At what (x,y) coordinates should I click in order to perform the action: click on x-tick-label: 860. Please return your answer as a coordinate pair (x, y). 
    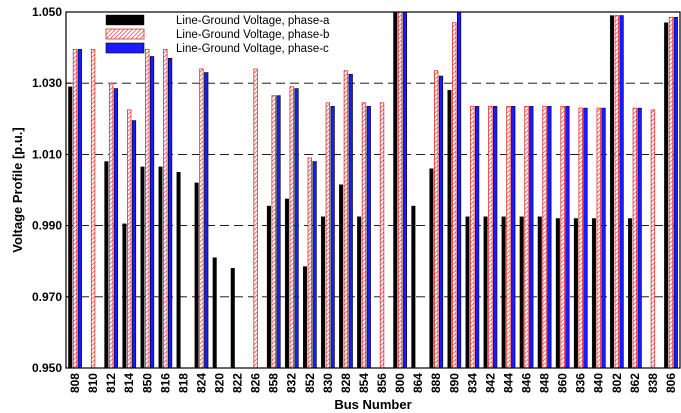
    Looking at the image, I should click on (563, 383).